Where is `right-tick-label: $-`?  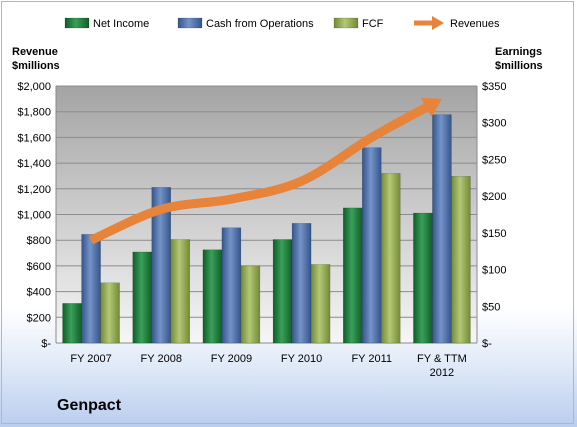 right-tick-label: $- is located at coordinates (487, 344).